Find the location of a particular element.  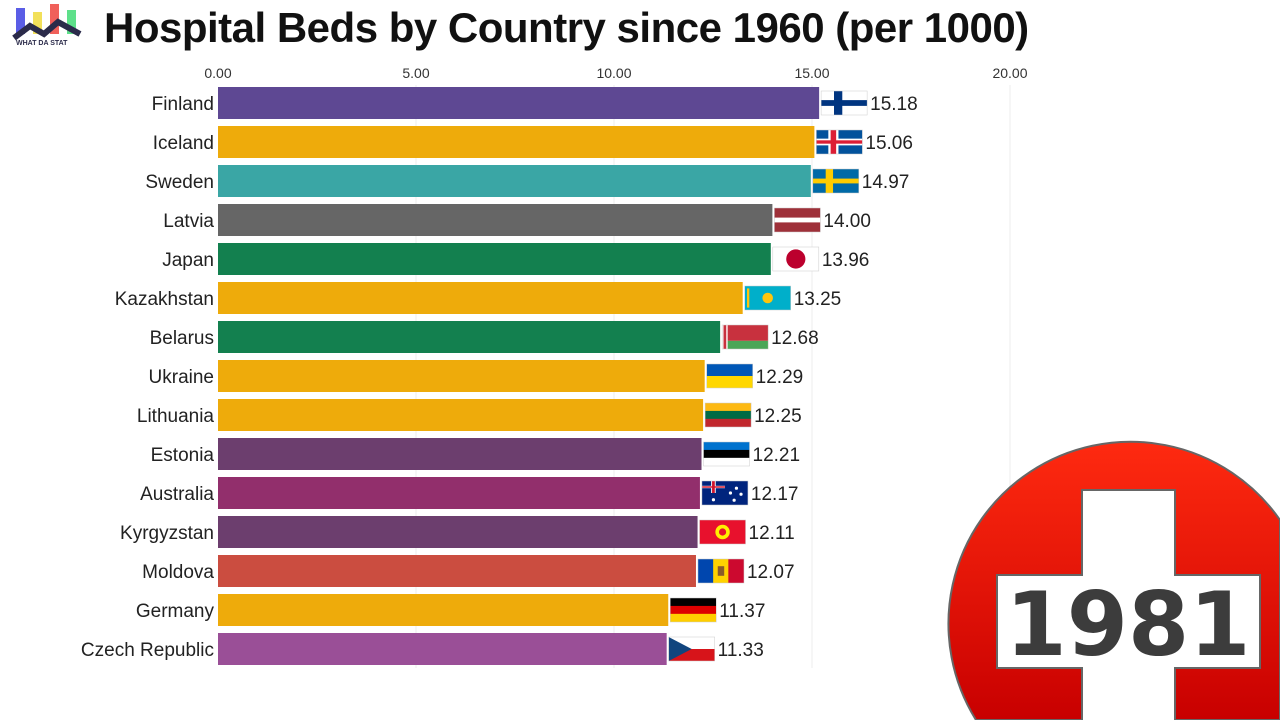

flag-kz-icon is located at coordinates (767, 298).